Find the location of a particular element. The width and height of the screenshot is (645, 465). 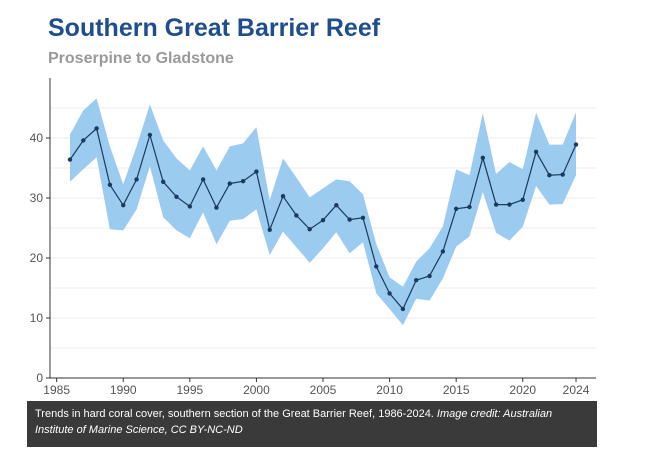

data-point-1987 is located at coordinates (83, 140).